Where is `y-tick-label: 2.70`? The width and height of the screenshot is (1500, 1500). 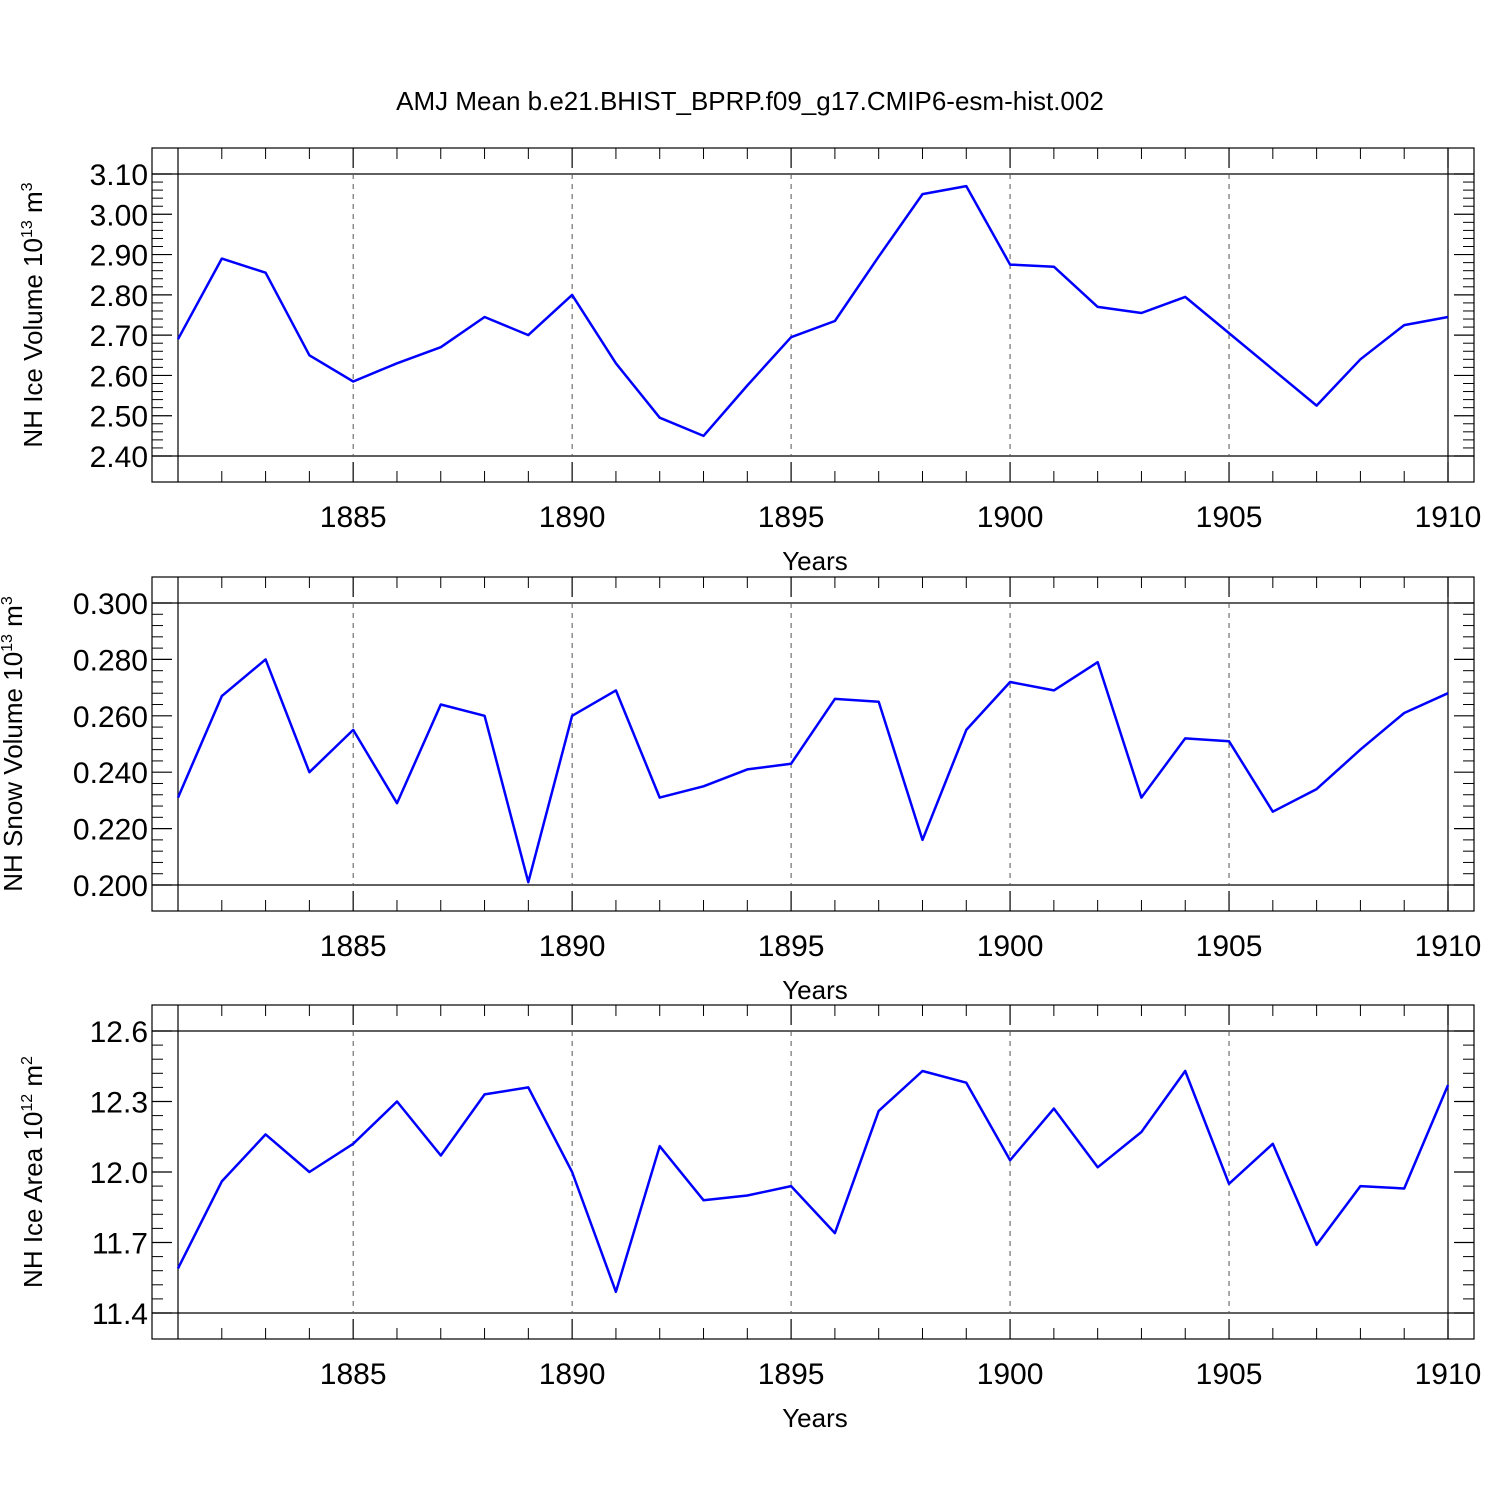 y-tick-label: 2.70 is located at coordinates (119, 336).